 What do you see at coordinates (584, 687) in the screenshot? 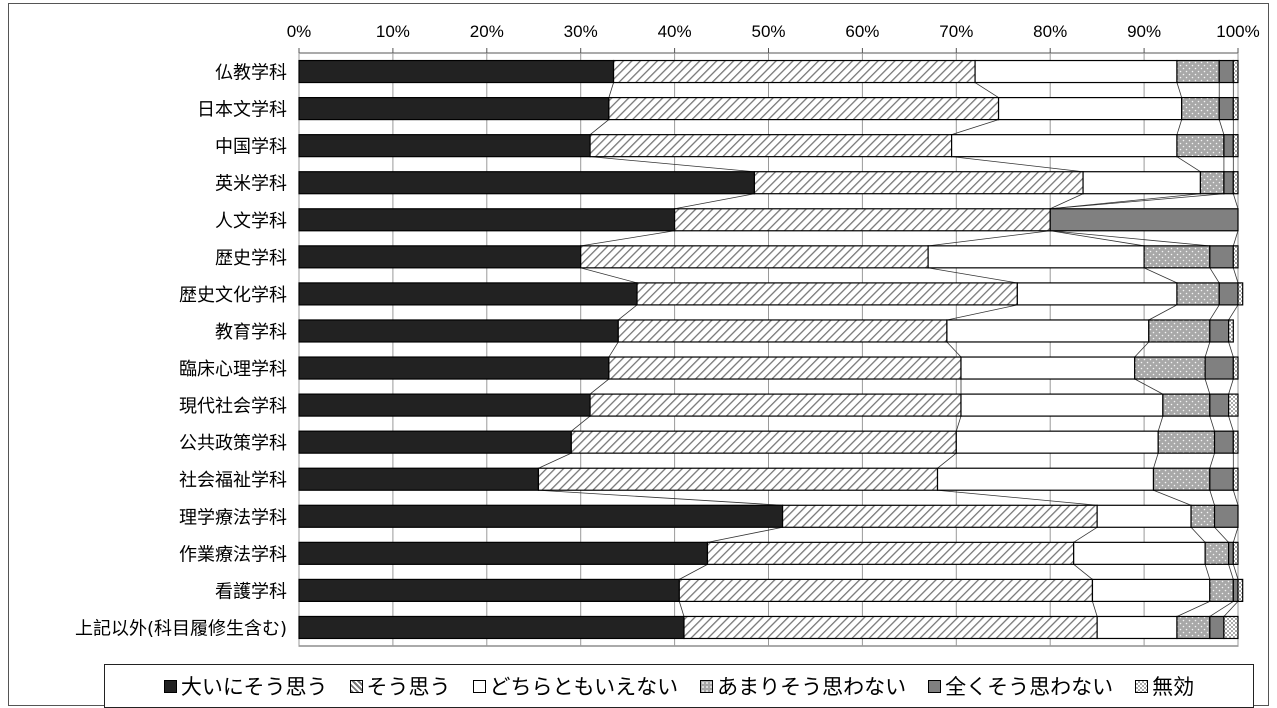
I see `legend-label: どちらともいえない` at bounding box center [584, 687].